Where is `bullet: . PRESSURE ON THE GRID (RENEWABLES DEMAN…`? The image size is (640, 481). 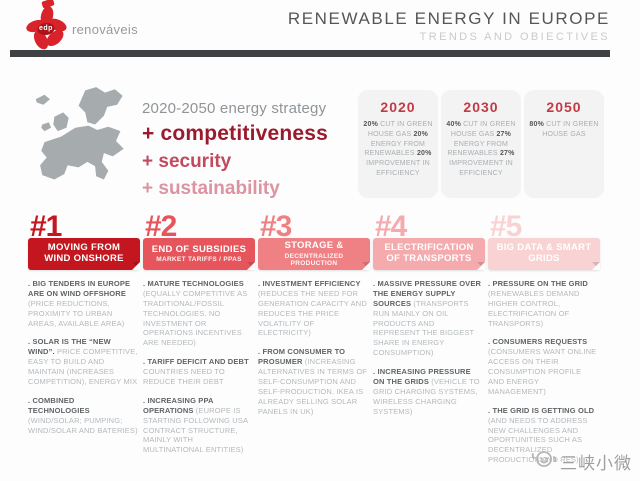
bullet: . PRESSURE ON THE GRID (RENEWABLES DEMAN… is located at coordinates (538, 303).